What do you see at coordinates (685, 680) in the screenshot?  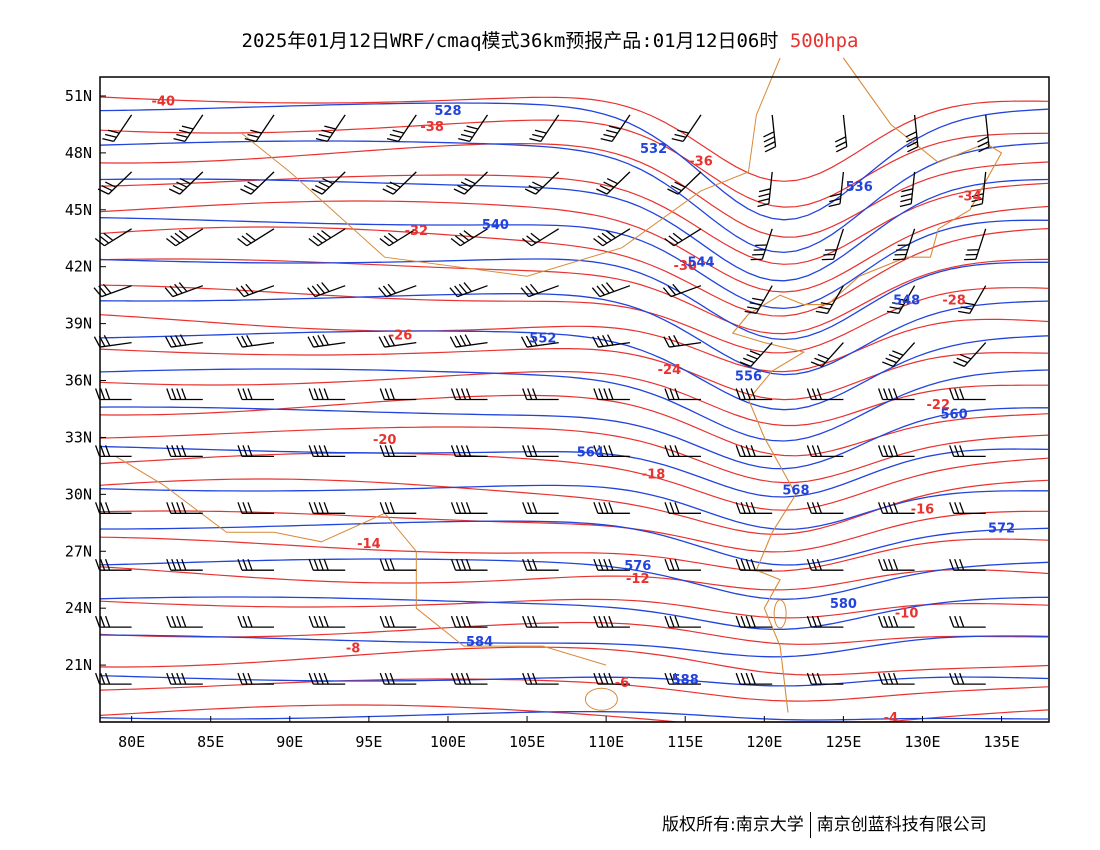 I see `height-label: 588` at bounding box center [685, 680].